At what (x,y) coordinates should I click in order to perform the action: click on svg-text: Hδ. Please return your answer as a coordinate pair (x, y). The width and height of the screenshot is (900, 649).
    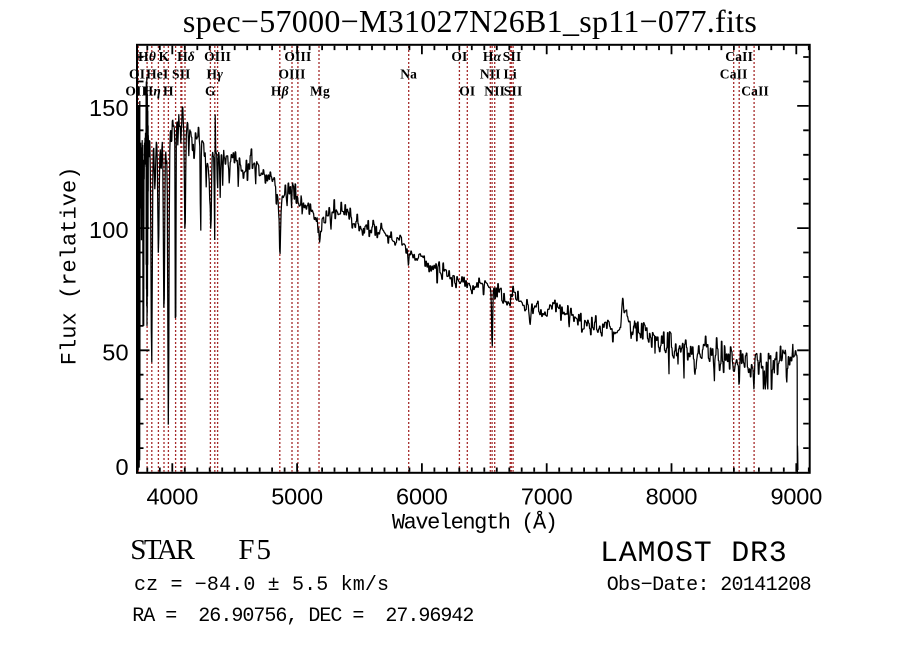
    Looking at the image, I should click on (186, 56).